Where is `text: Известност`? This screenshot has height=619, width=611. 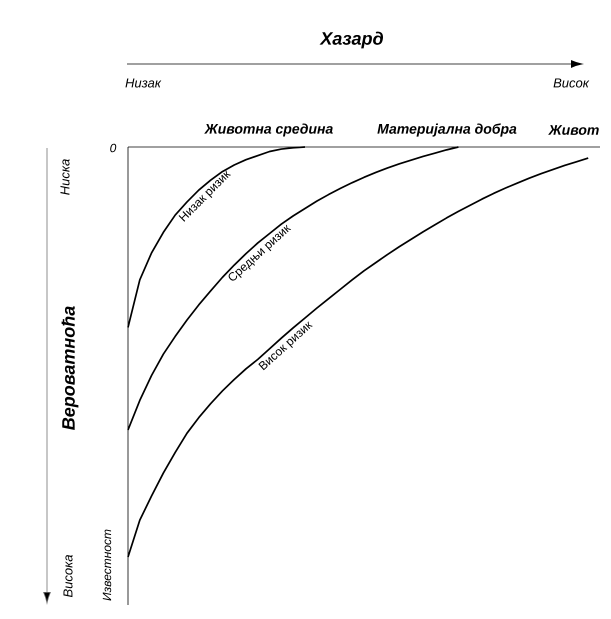 text: Известност is located at coordinates (107, 565).